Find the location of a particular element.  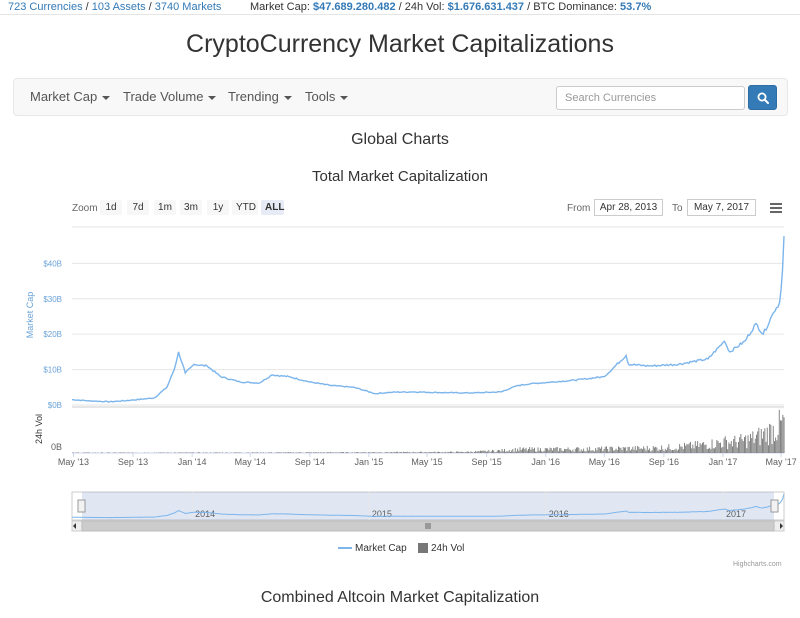

global-charts-heading: Global Charts is located at coordinates (400, 139).